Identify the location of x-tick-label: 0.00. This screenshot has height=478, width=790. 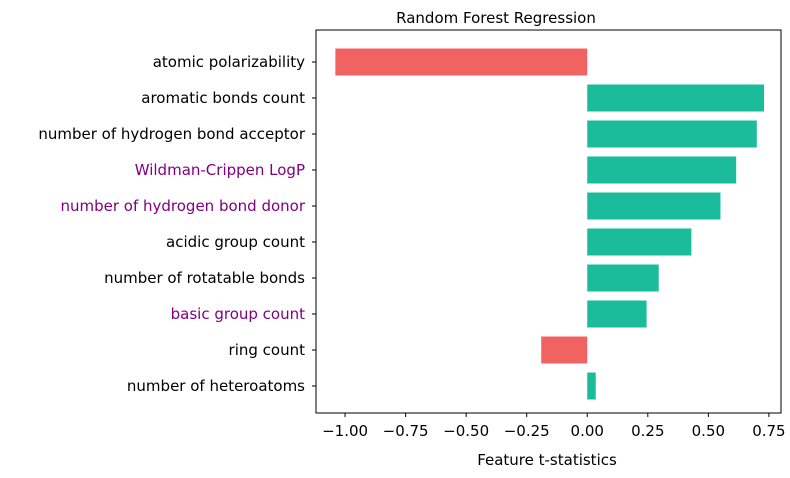
(587, 431).